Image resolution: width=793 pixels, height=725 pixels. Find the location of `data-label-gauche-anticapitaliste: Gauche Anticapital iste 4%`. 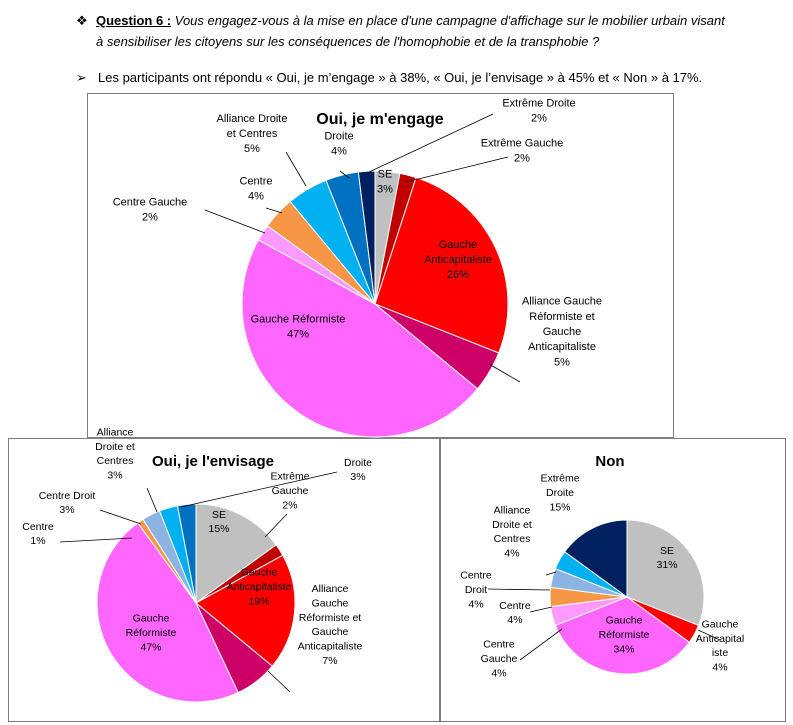

data-label-gauche-anticapitaliste: Gauche Anticapital iste 4% is located at coordinates (720, 645).